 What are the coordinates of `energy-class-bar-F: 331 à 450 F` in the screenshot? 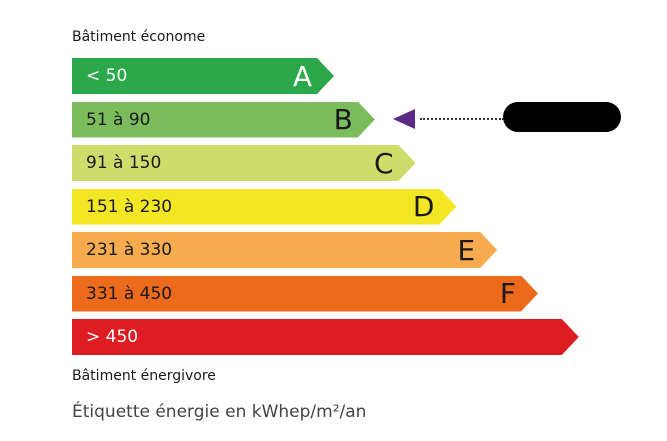 It's located at (305, 293).